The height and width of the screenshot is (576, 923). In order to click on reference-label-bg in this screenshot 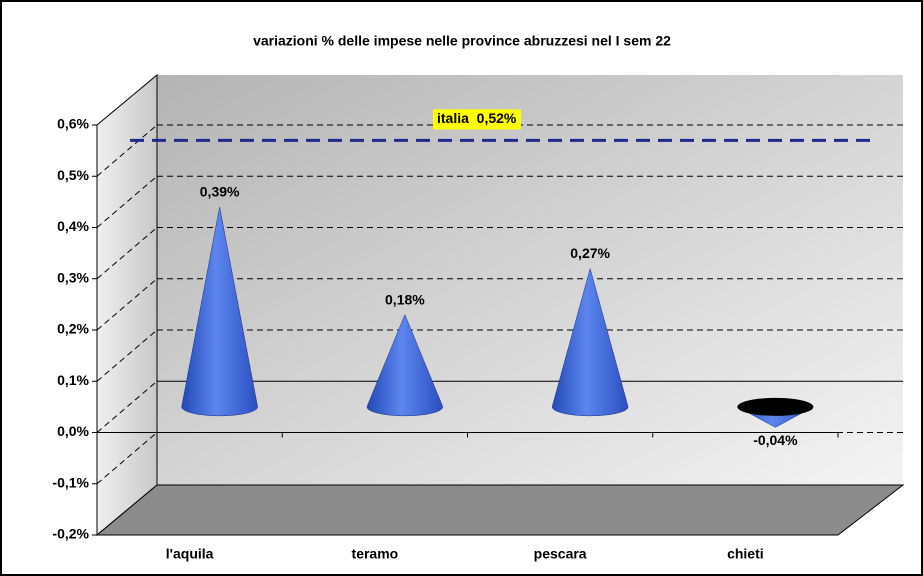, I will do `click(477, 119)`.